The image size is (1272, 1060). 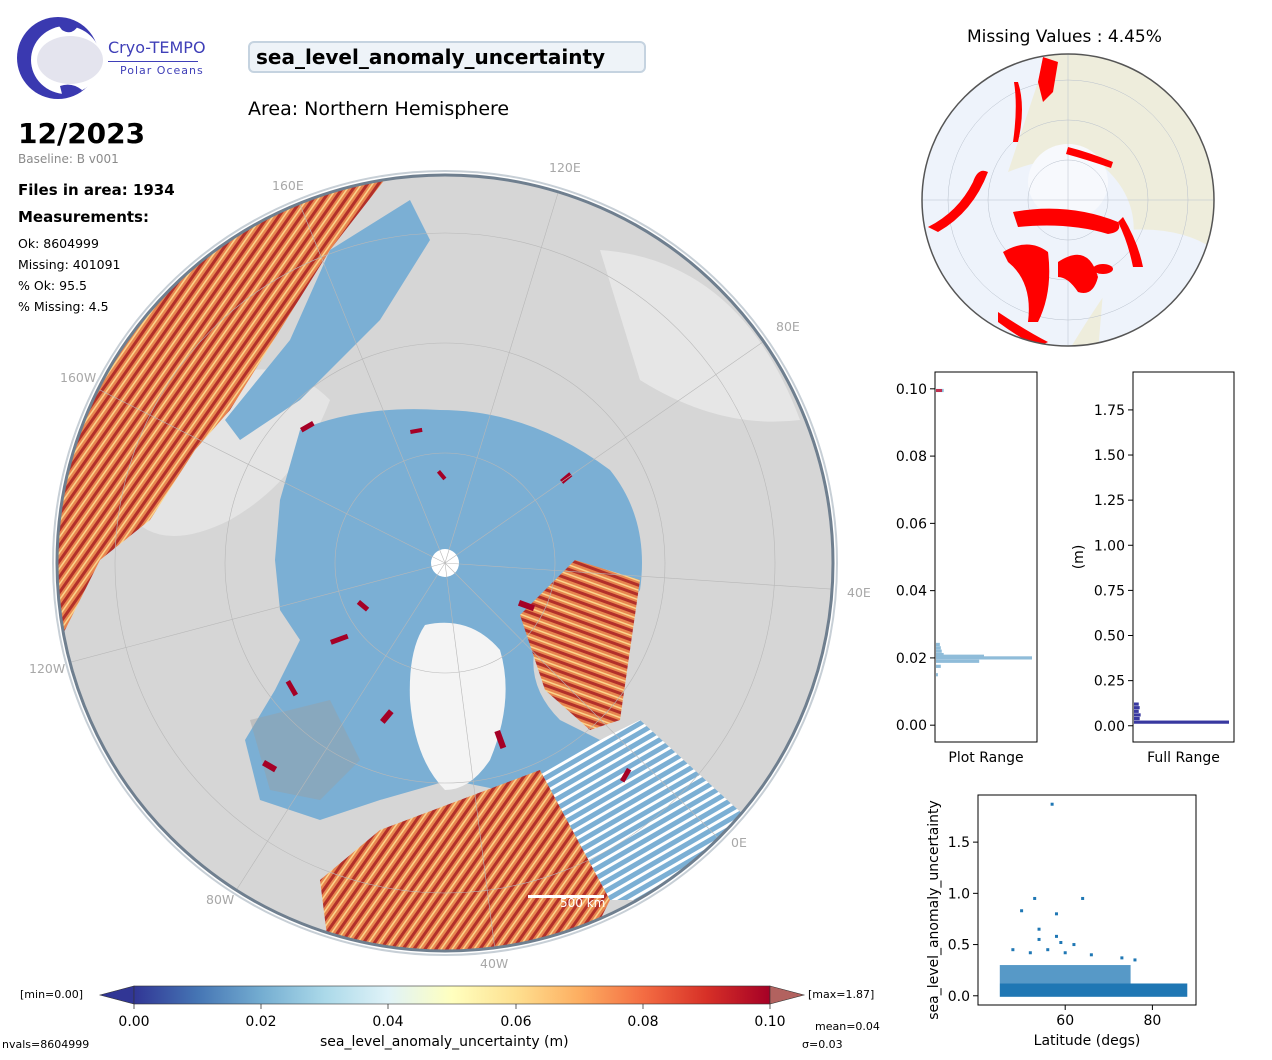 I want to click on y-tick-label: 0.06, so click(x=911, y=524).